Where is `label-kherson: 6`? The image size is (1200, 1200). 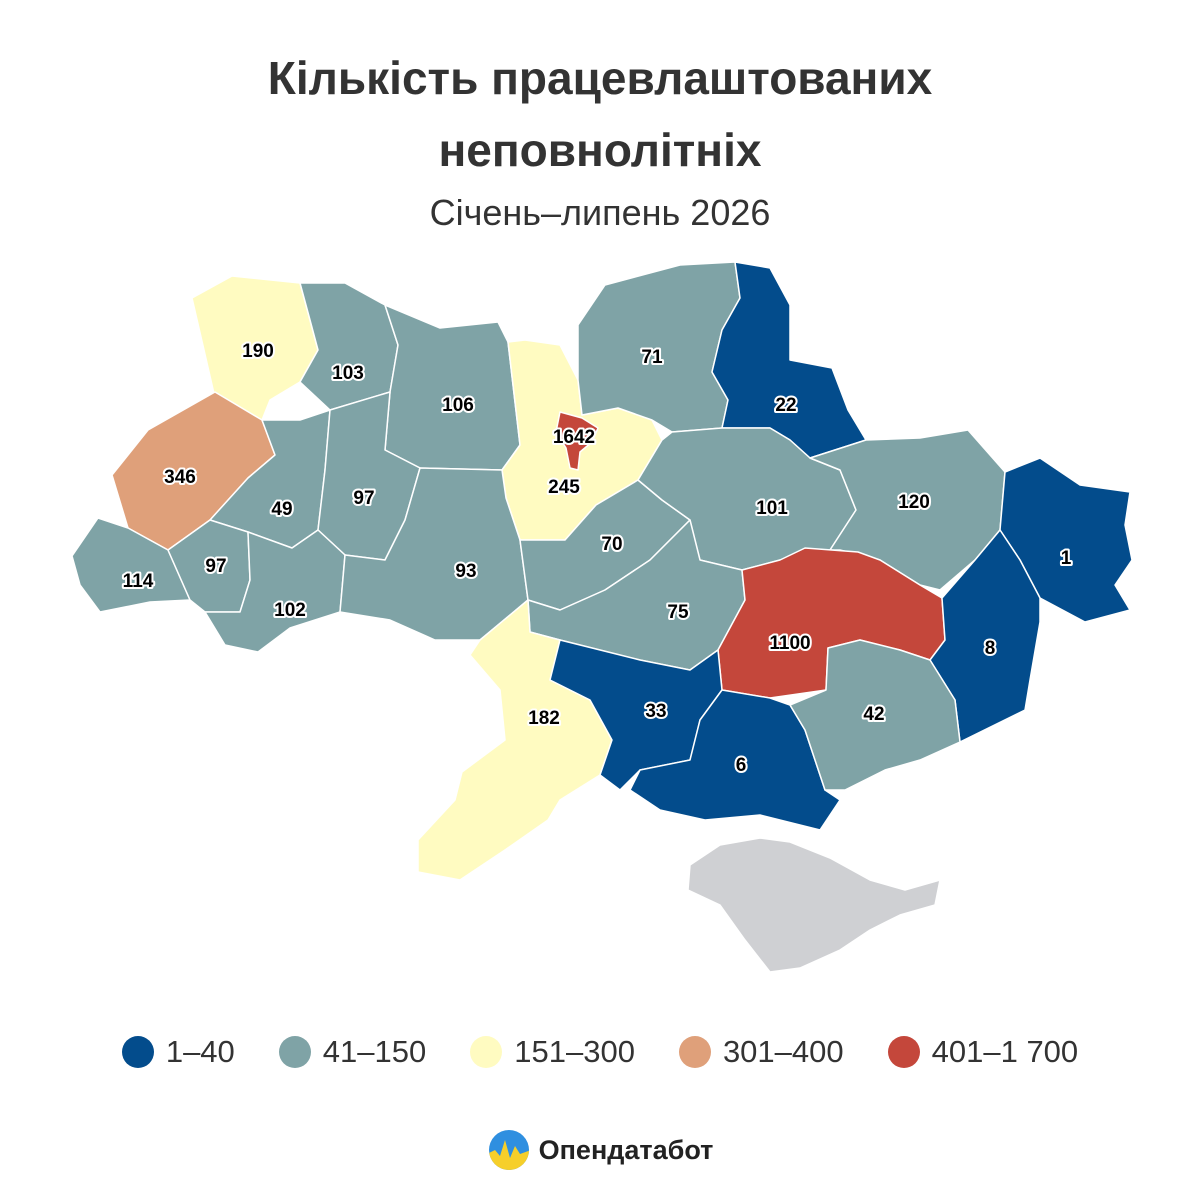
label-kherson: 6 is located at coordinates (741, 765).